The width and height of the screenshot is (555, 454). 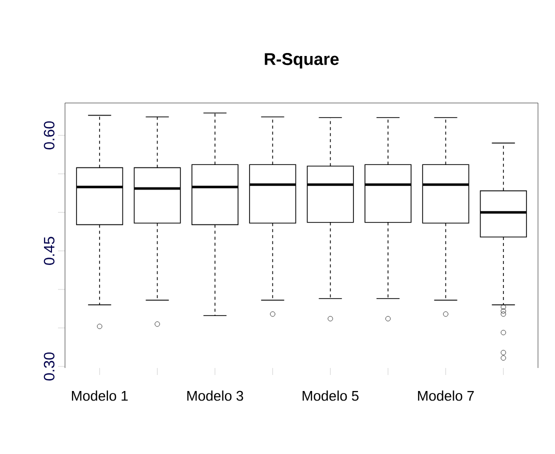 What do you see at coordinates (301, 60) in the screenshot?
I see `chart-title: R-Square` at bounding box center [301, 60].